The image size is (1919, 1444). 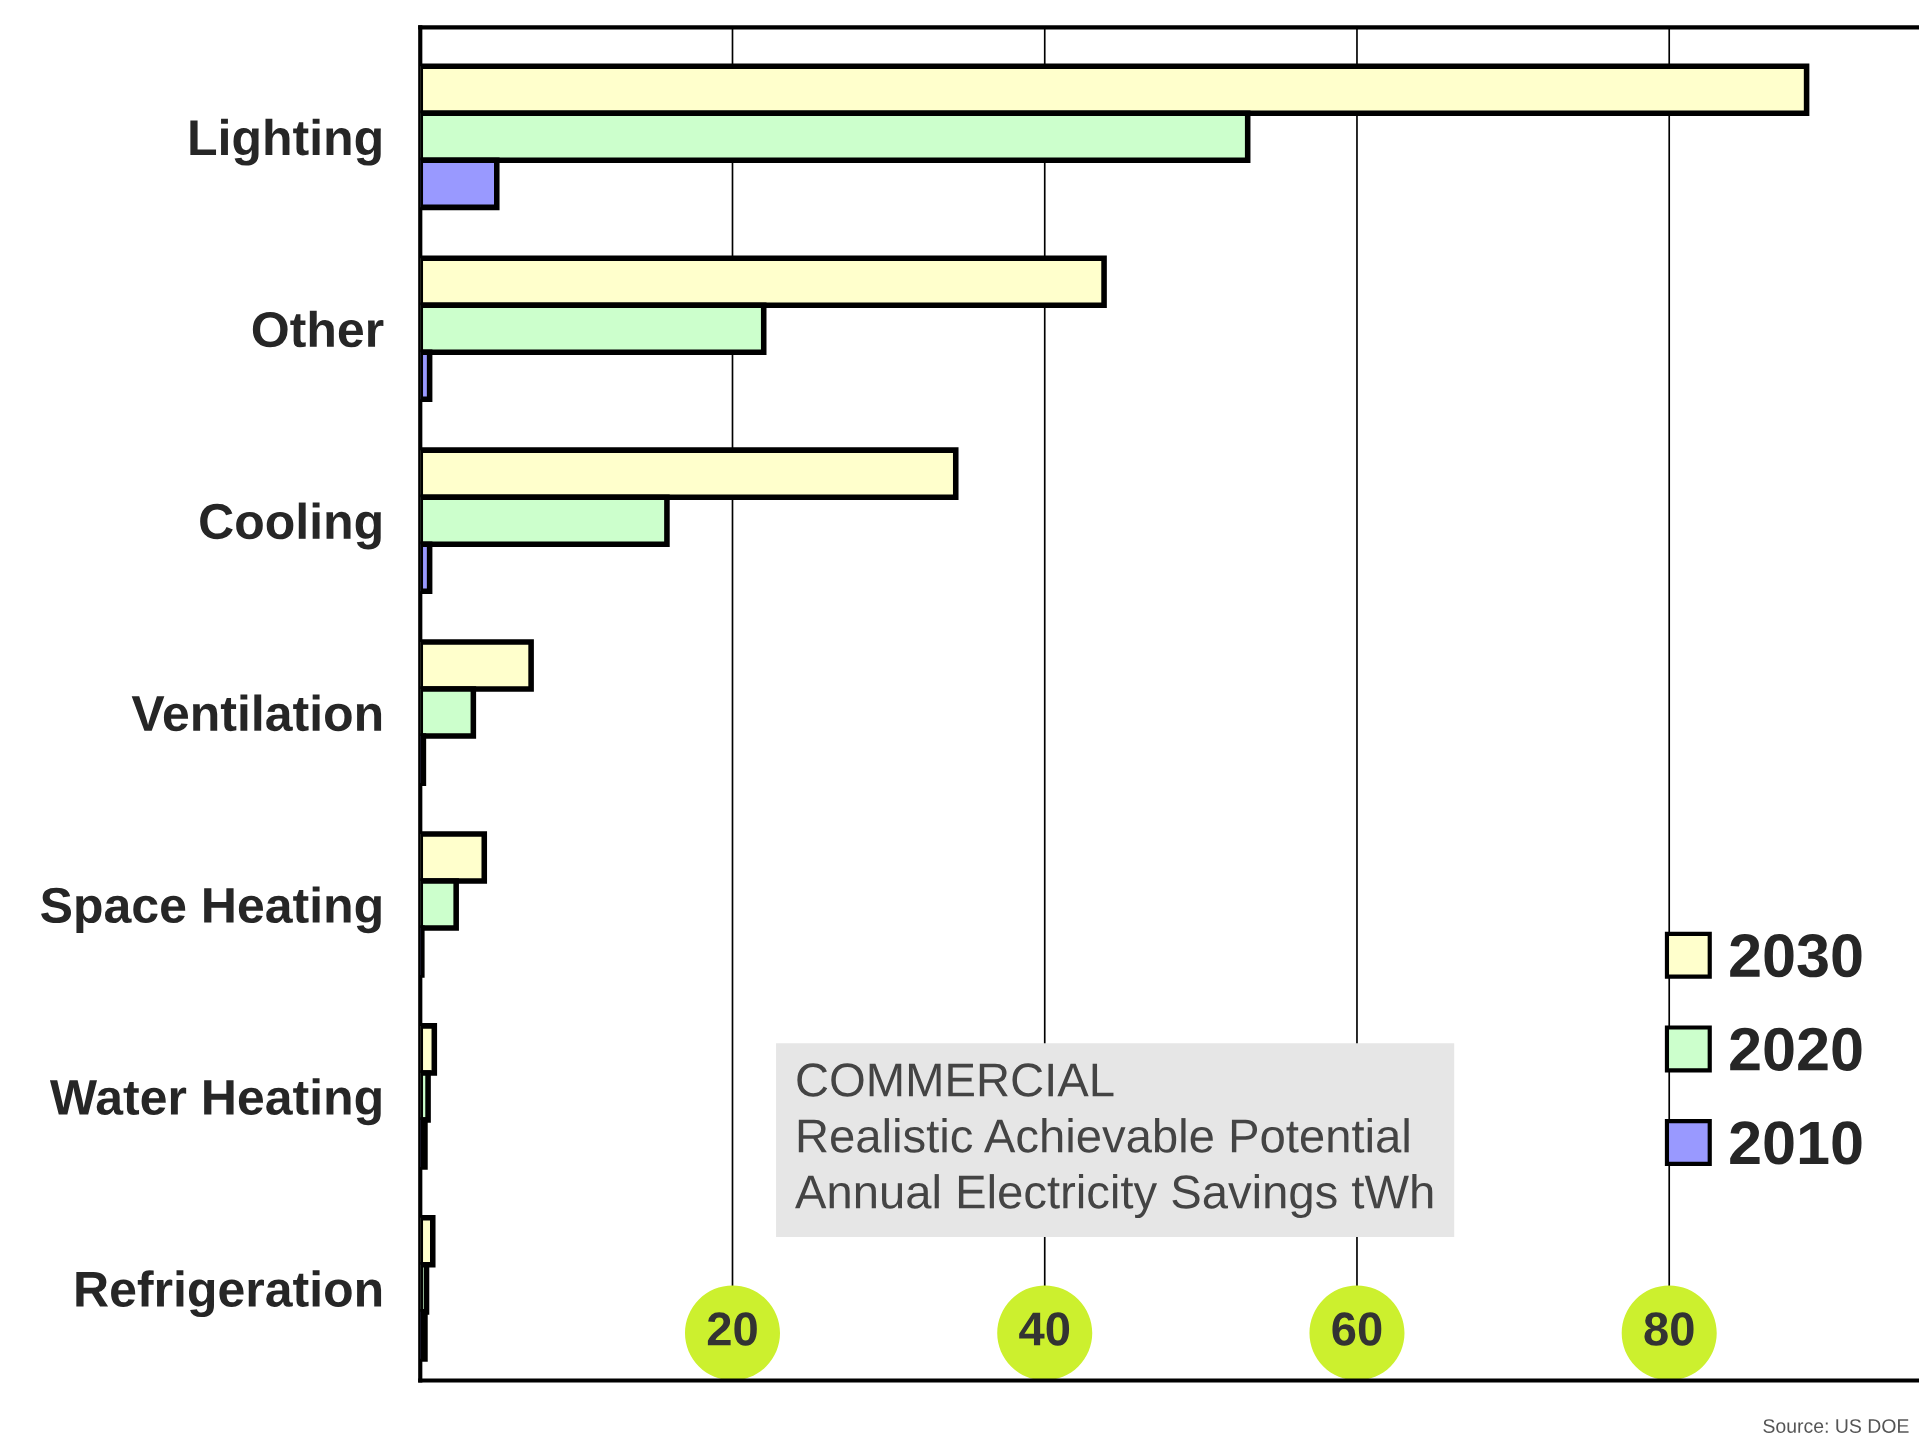 What do you see at coordinates (1796, 1143) in the screenshot?
I see `legend-label: 2010` at bounding box center [1796, 1143].